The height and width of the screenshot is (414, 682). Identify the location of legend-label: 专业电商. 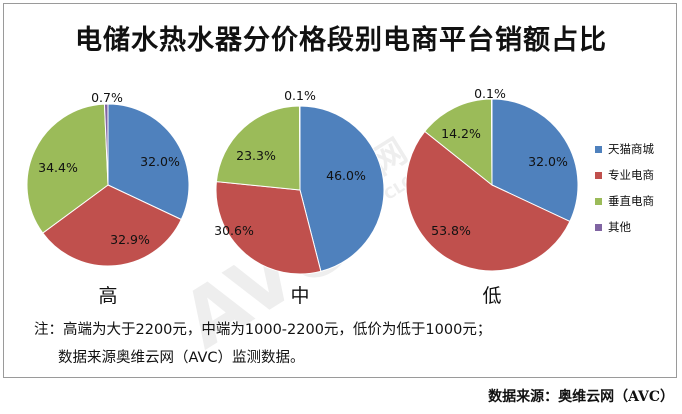
(631, 175).